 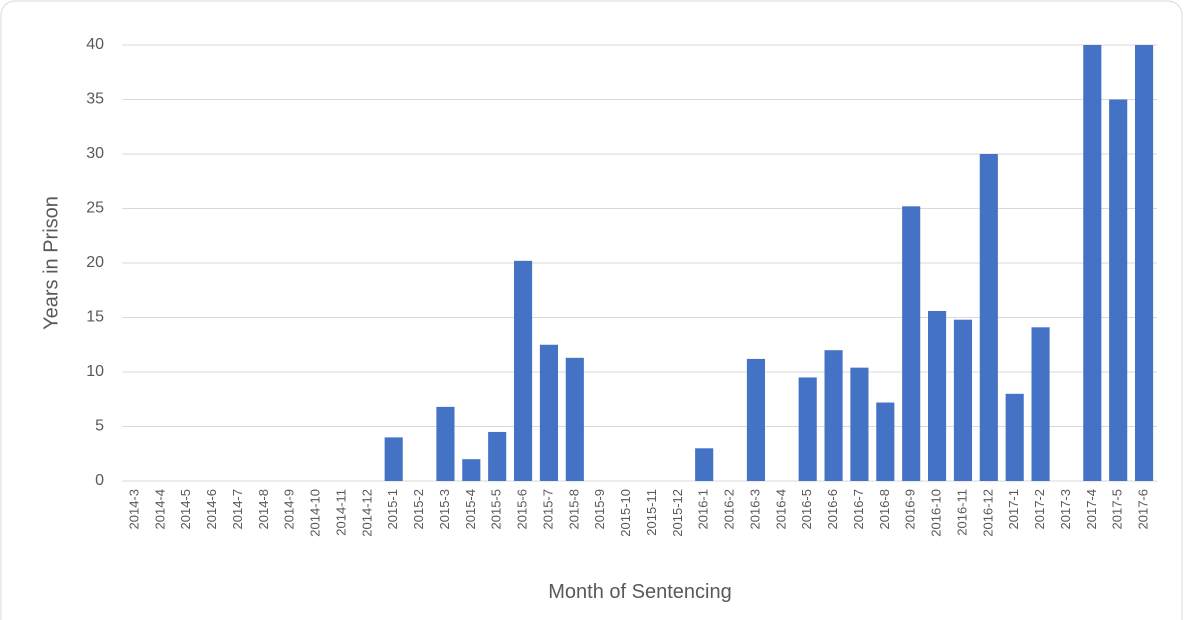 What do you see at coordinates (754, 509) in the screenshot?
I see `x-tick-label: 2016-3` at bounding box center [754, 509].